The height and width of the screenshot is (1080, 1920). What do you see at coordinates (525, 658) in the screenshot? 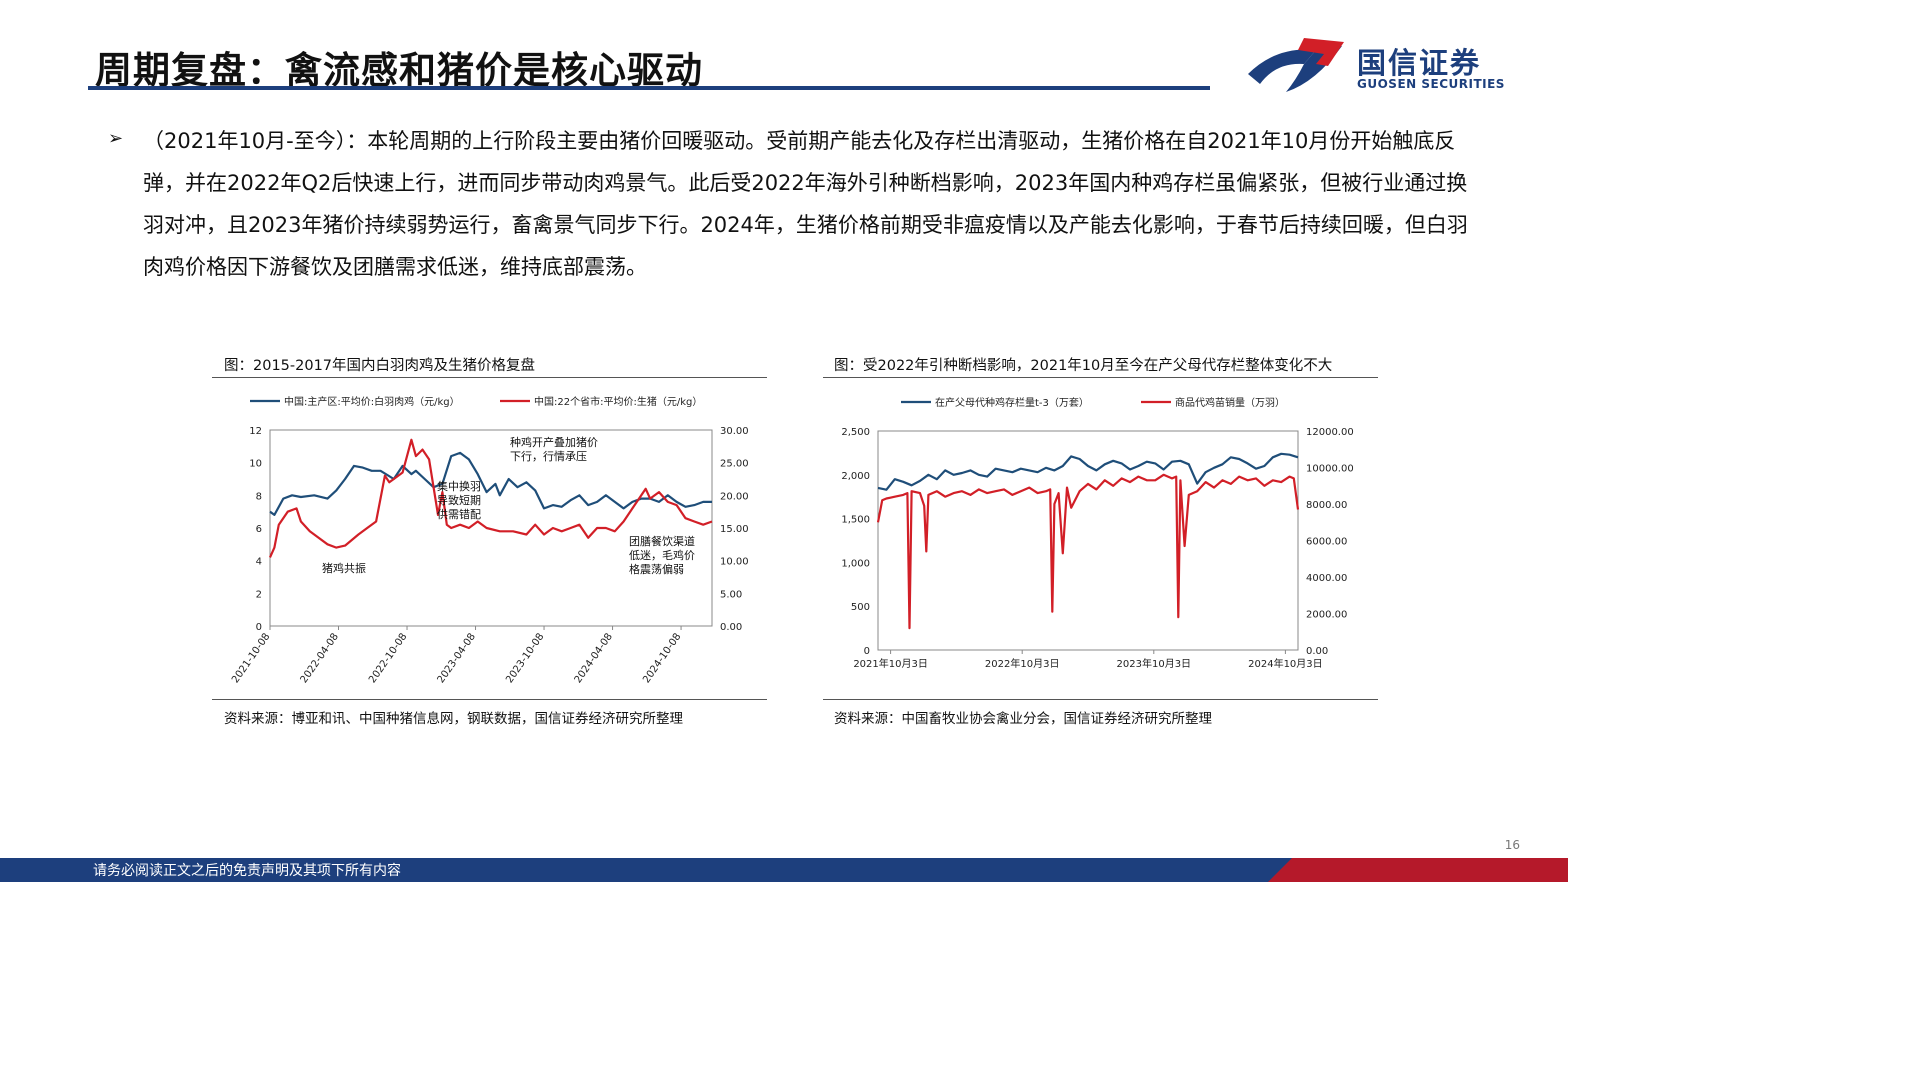
I see `x-tick-label: 2023-10-08` at bounding box center [525, 658].